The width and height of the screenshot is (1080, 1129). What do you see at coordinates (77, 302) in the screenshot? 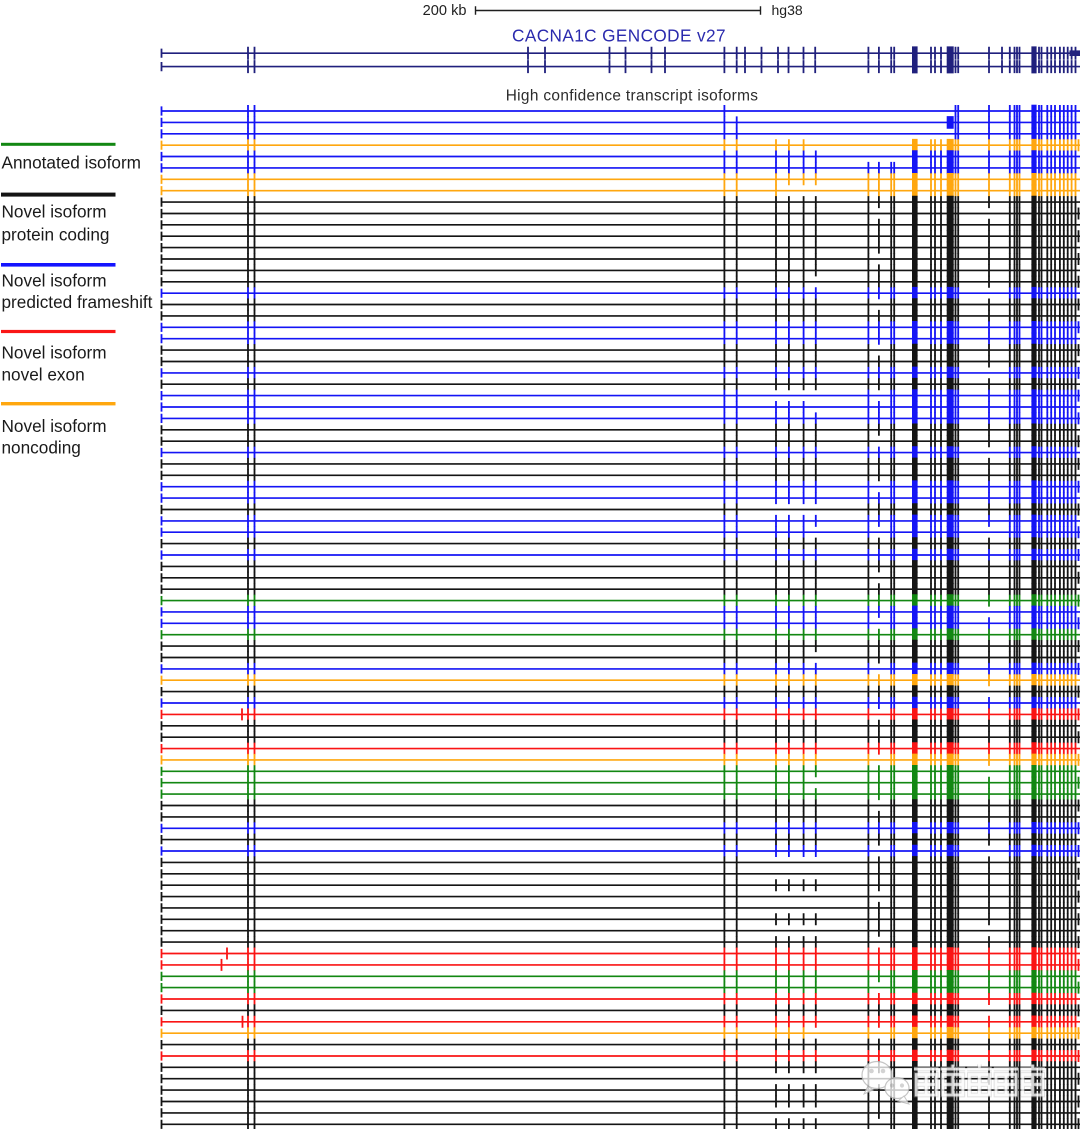
I see `svg-text: predicted frameshift` at bounding box center [77, 302].